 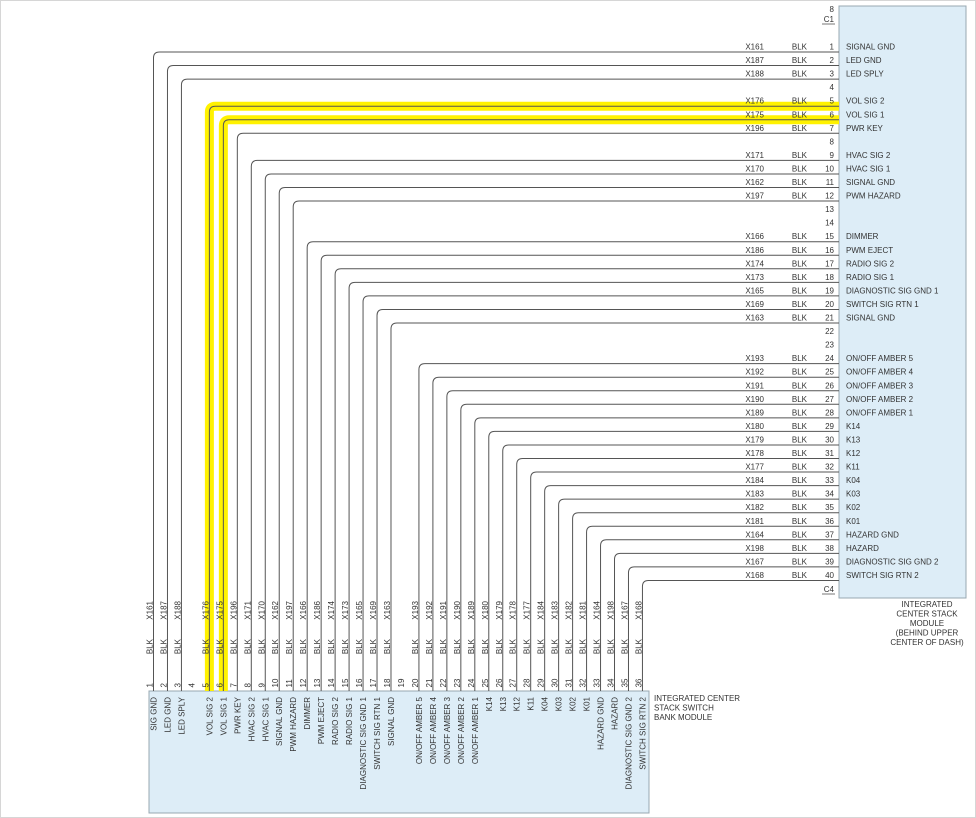 What do you see at coordinates (870, 47) in the screenshot?
I see `right-pin-signal: SIGNAL GND` at bounding box center [870, 47].